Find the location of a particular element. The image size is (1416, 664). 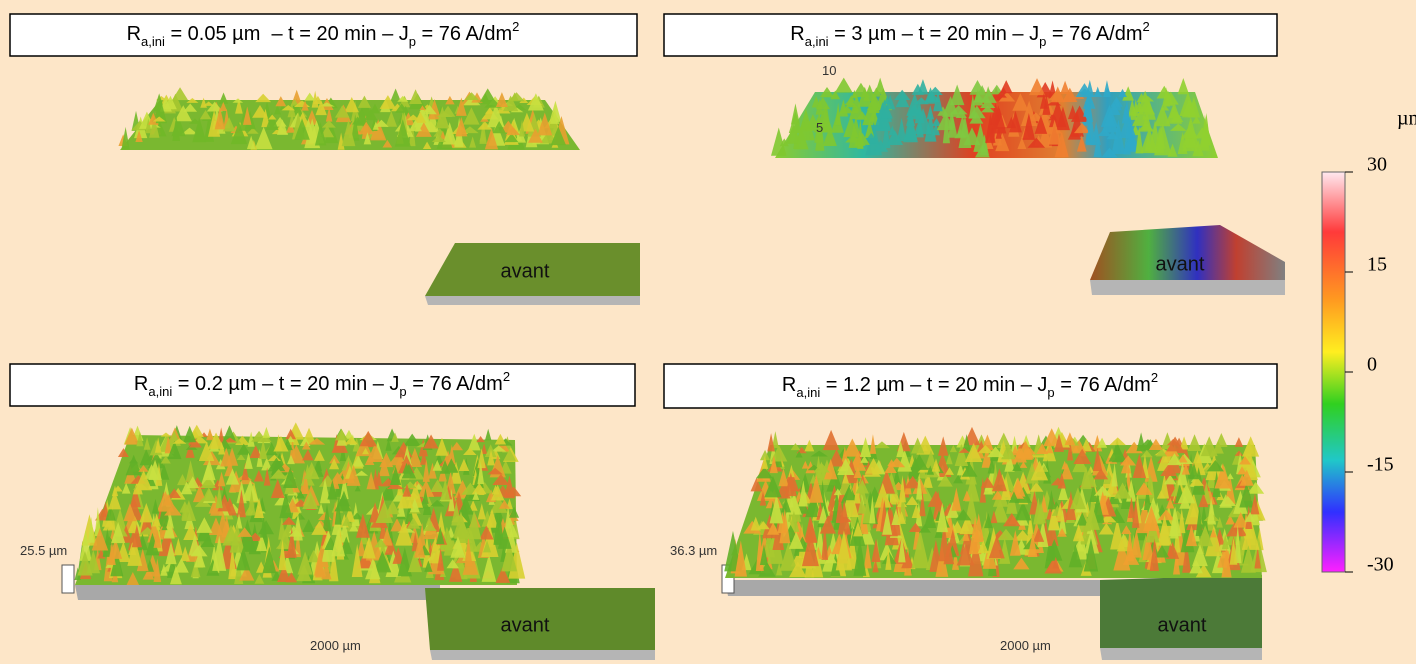

title-part: p is located at coordinates (1042, 41).